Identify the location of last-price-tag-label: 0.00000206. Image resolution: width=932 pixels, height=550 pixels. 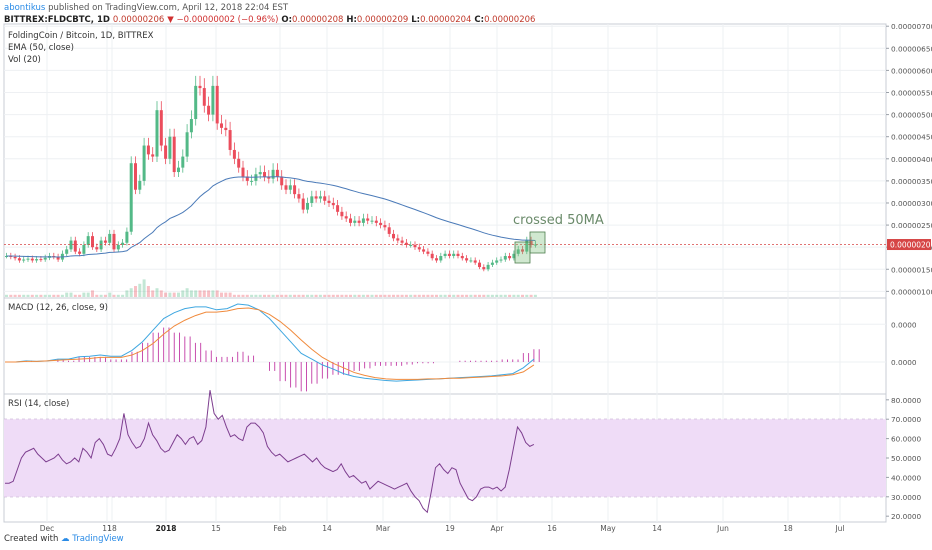
(911, 245).